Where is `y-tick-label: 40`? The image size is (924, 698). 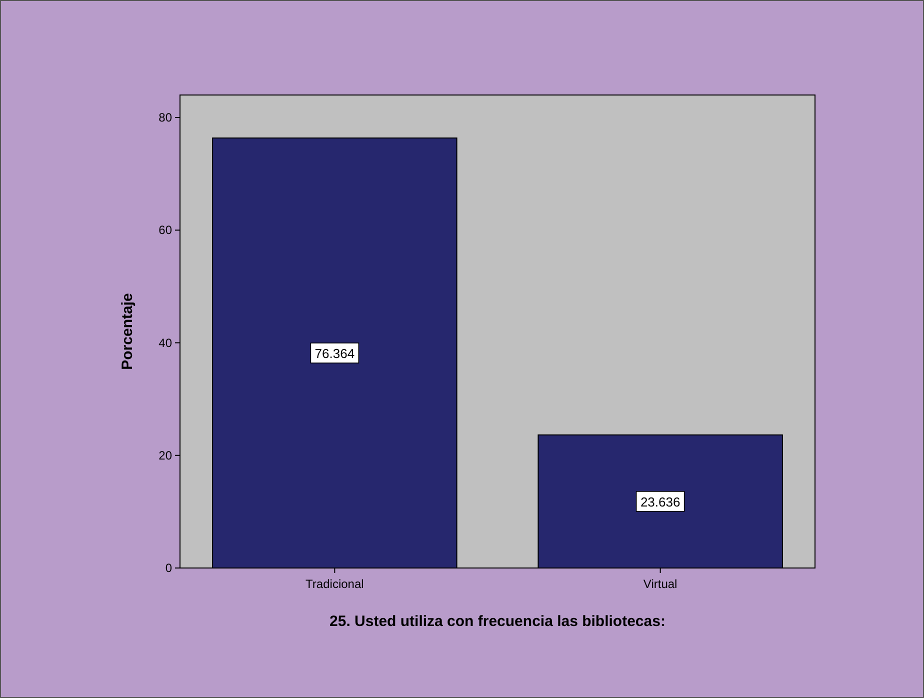 y-tick-label: 40 is located at coordinates (165, 343).